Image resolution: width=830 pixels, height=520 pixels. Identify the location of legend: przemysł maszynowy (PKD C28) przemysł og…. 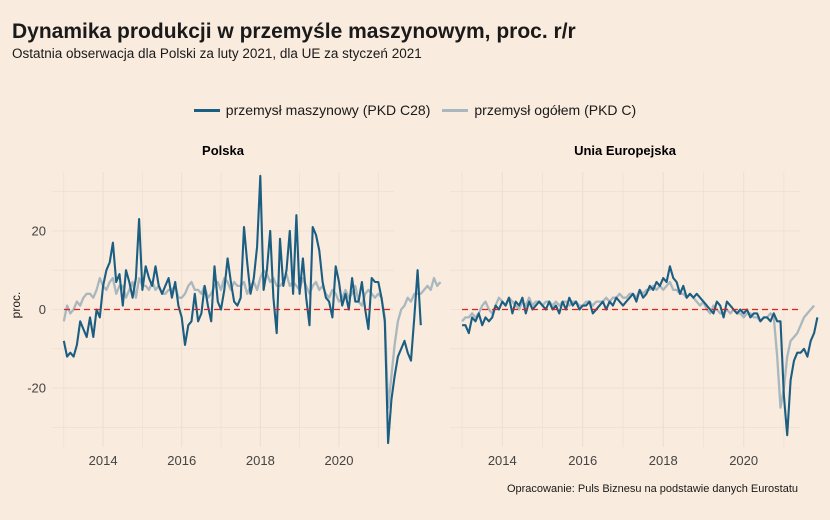
(415, 110).